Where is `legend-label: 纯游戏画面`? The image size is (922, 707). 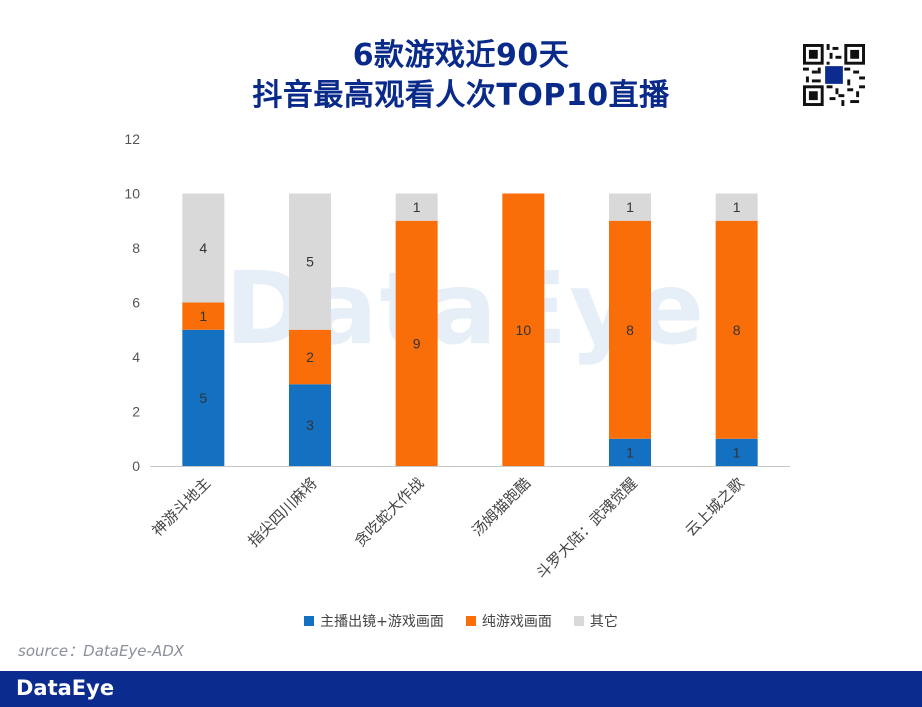 legend-label: 纯游戏画面 is located at coordinates (516, 622).